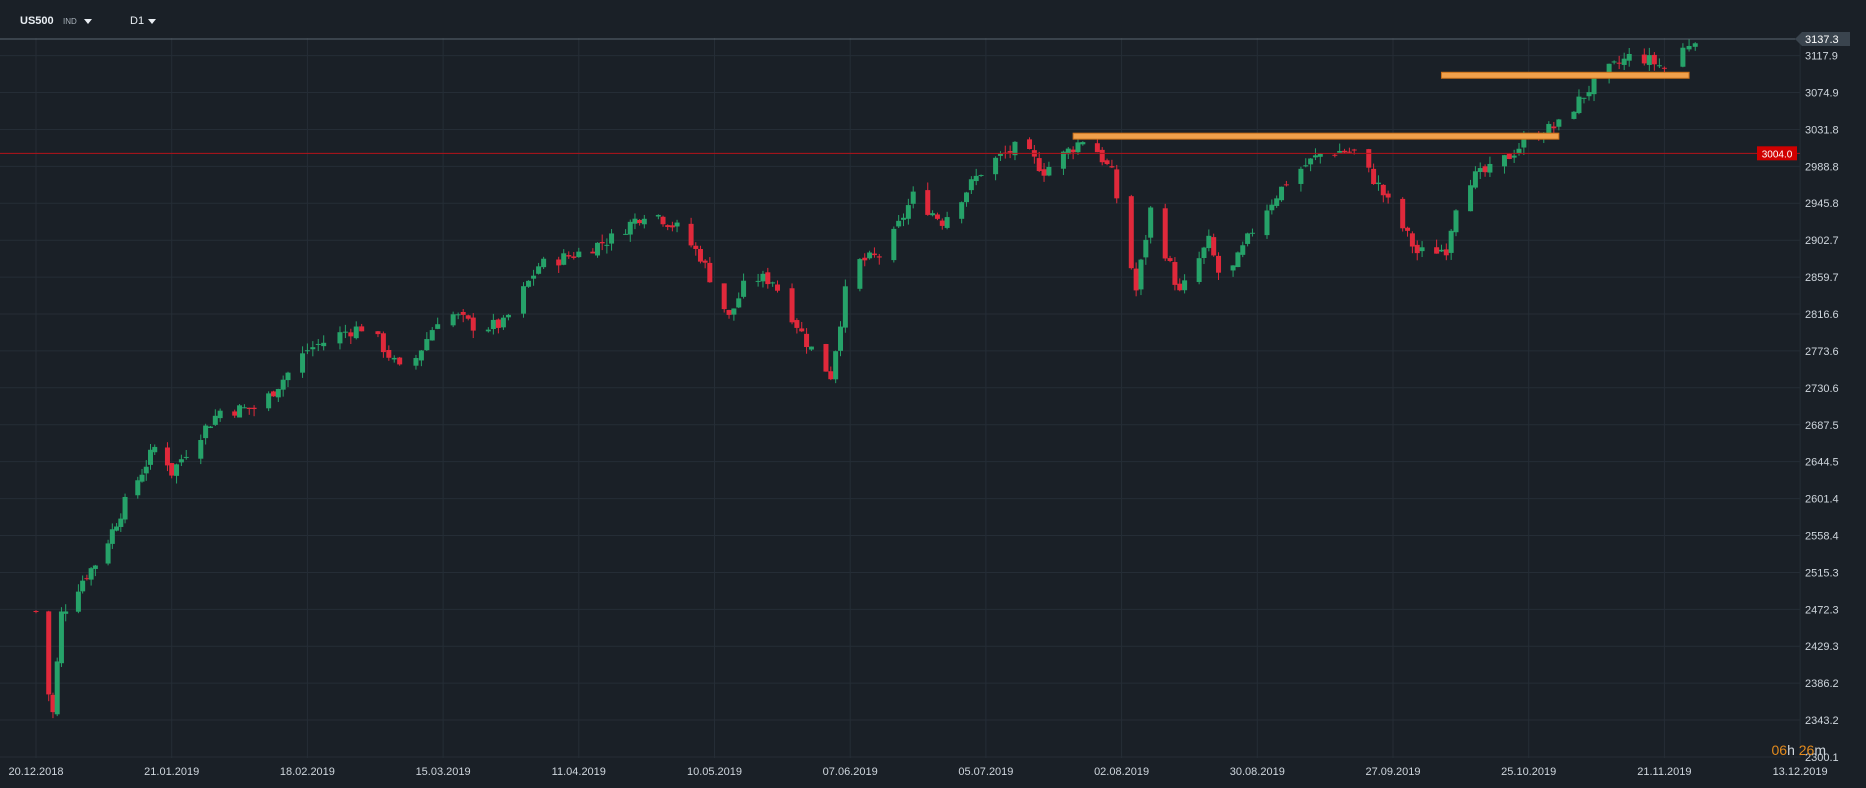 This screenshot has width=1866, height=788. Describe the element at coordinates (137, 21) in the screenshot. I see `timeframe-label: D1` at that location.